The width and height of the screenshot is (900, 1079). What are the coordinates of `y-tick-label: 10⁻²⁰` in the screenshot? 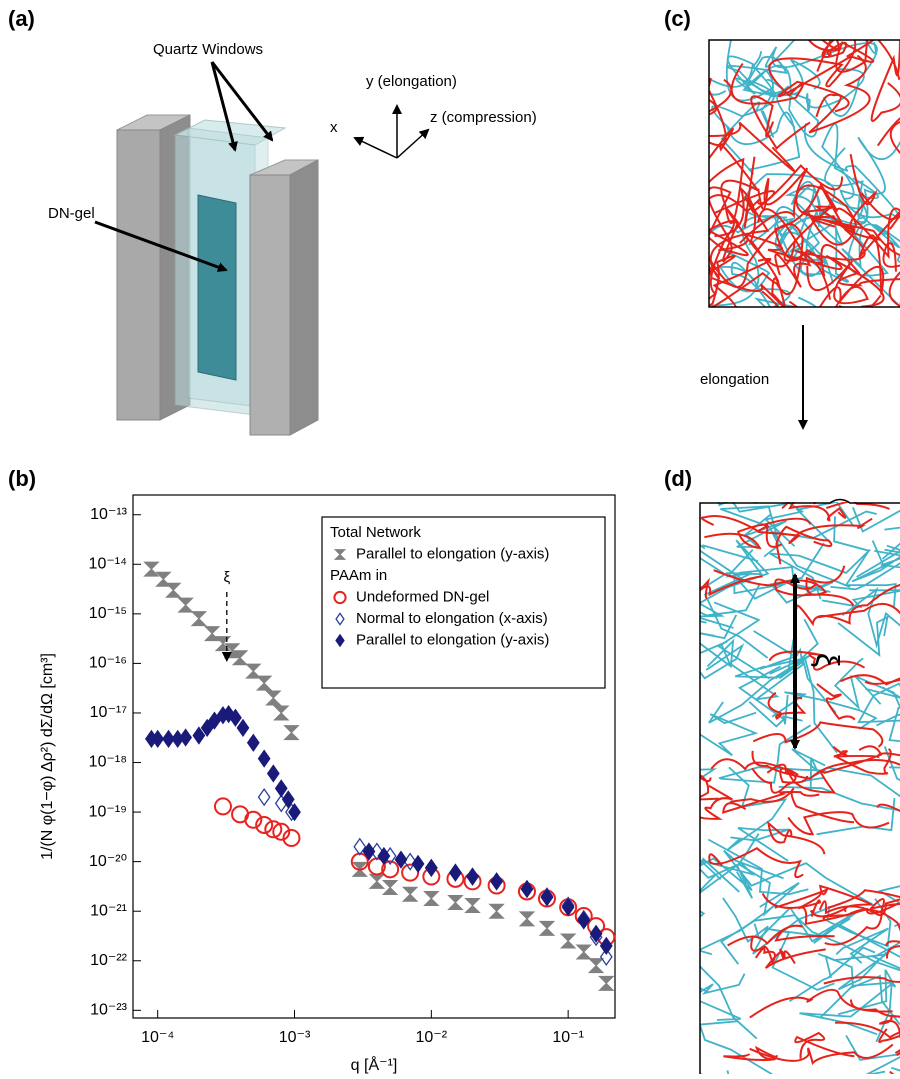 It's located at (108, 861).